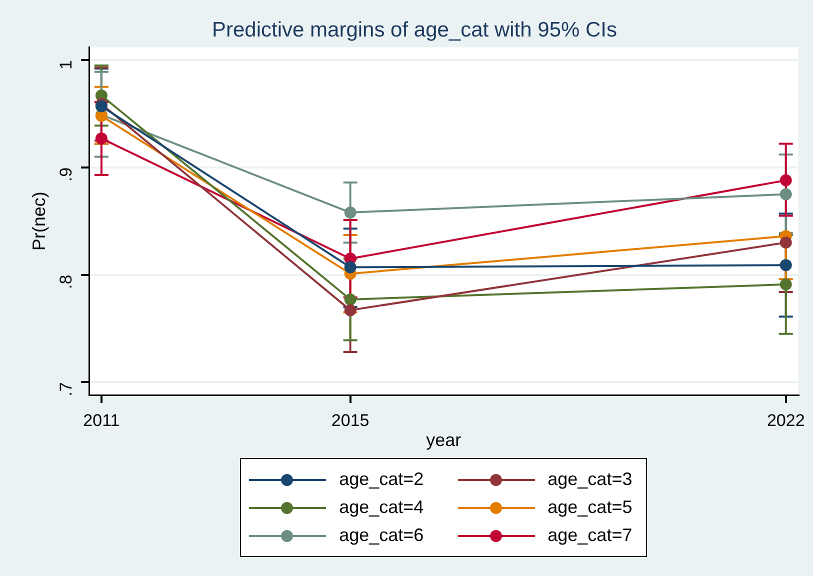  Describe the element at coordinates (66, 65) in the screenshot. I see `y-tick-label: 1` at that location.